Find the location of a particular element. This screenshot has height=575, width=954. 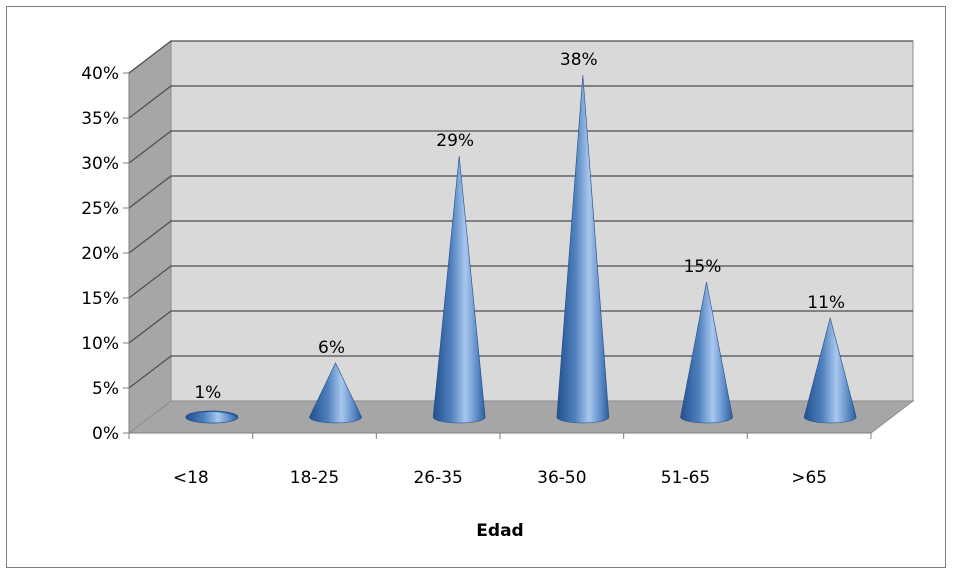

data-label: 1% is located at coordinates (207, 393).